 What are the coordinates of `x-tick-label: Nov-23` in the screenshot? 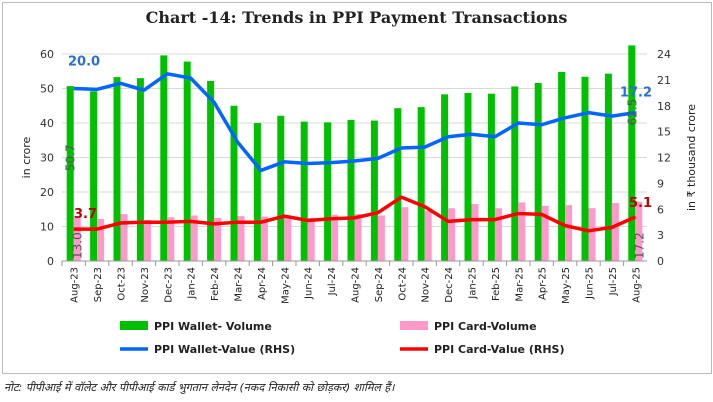 It's located at (145, 285).